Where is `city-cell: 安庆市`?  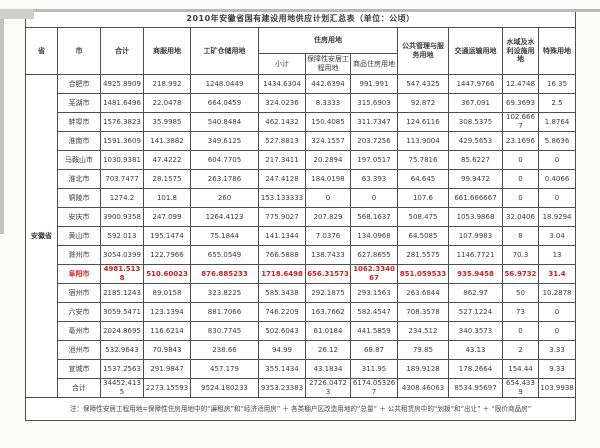
city-cell: 安庆市 is located at coordinates (79, 217).